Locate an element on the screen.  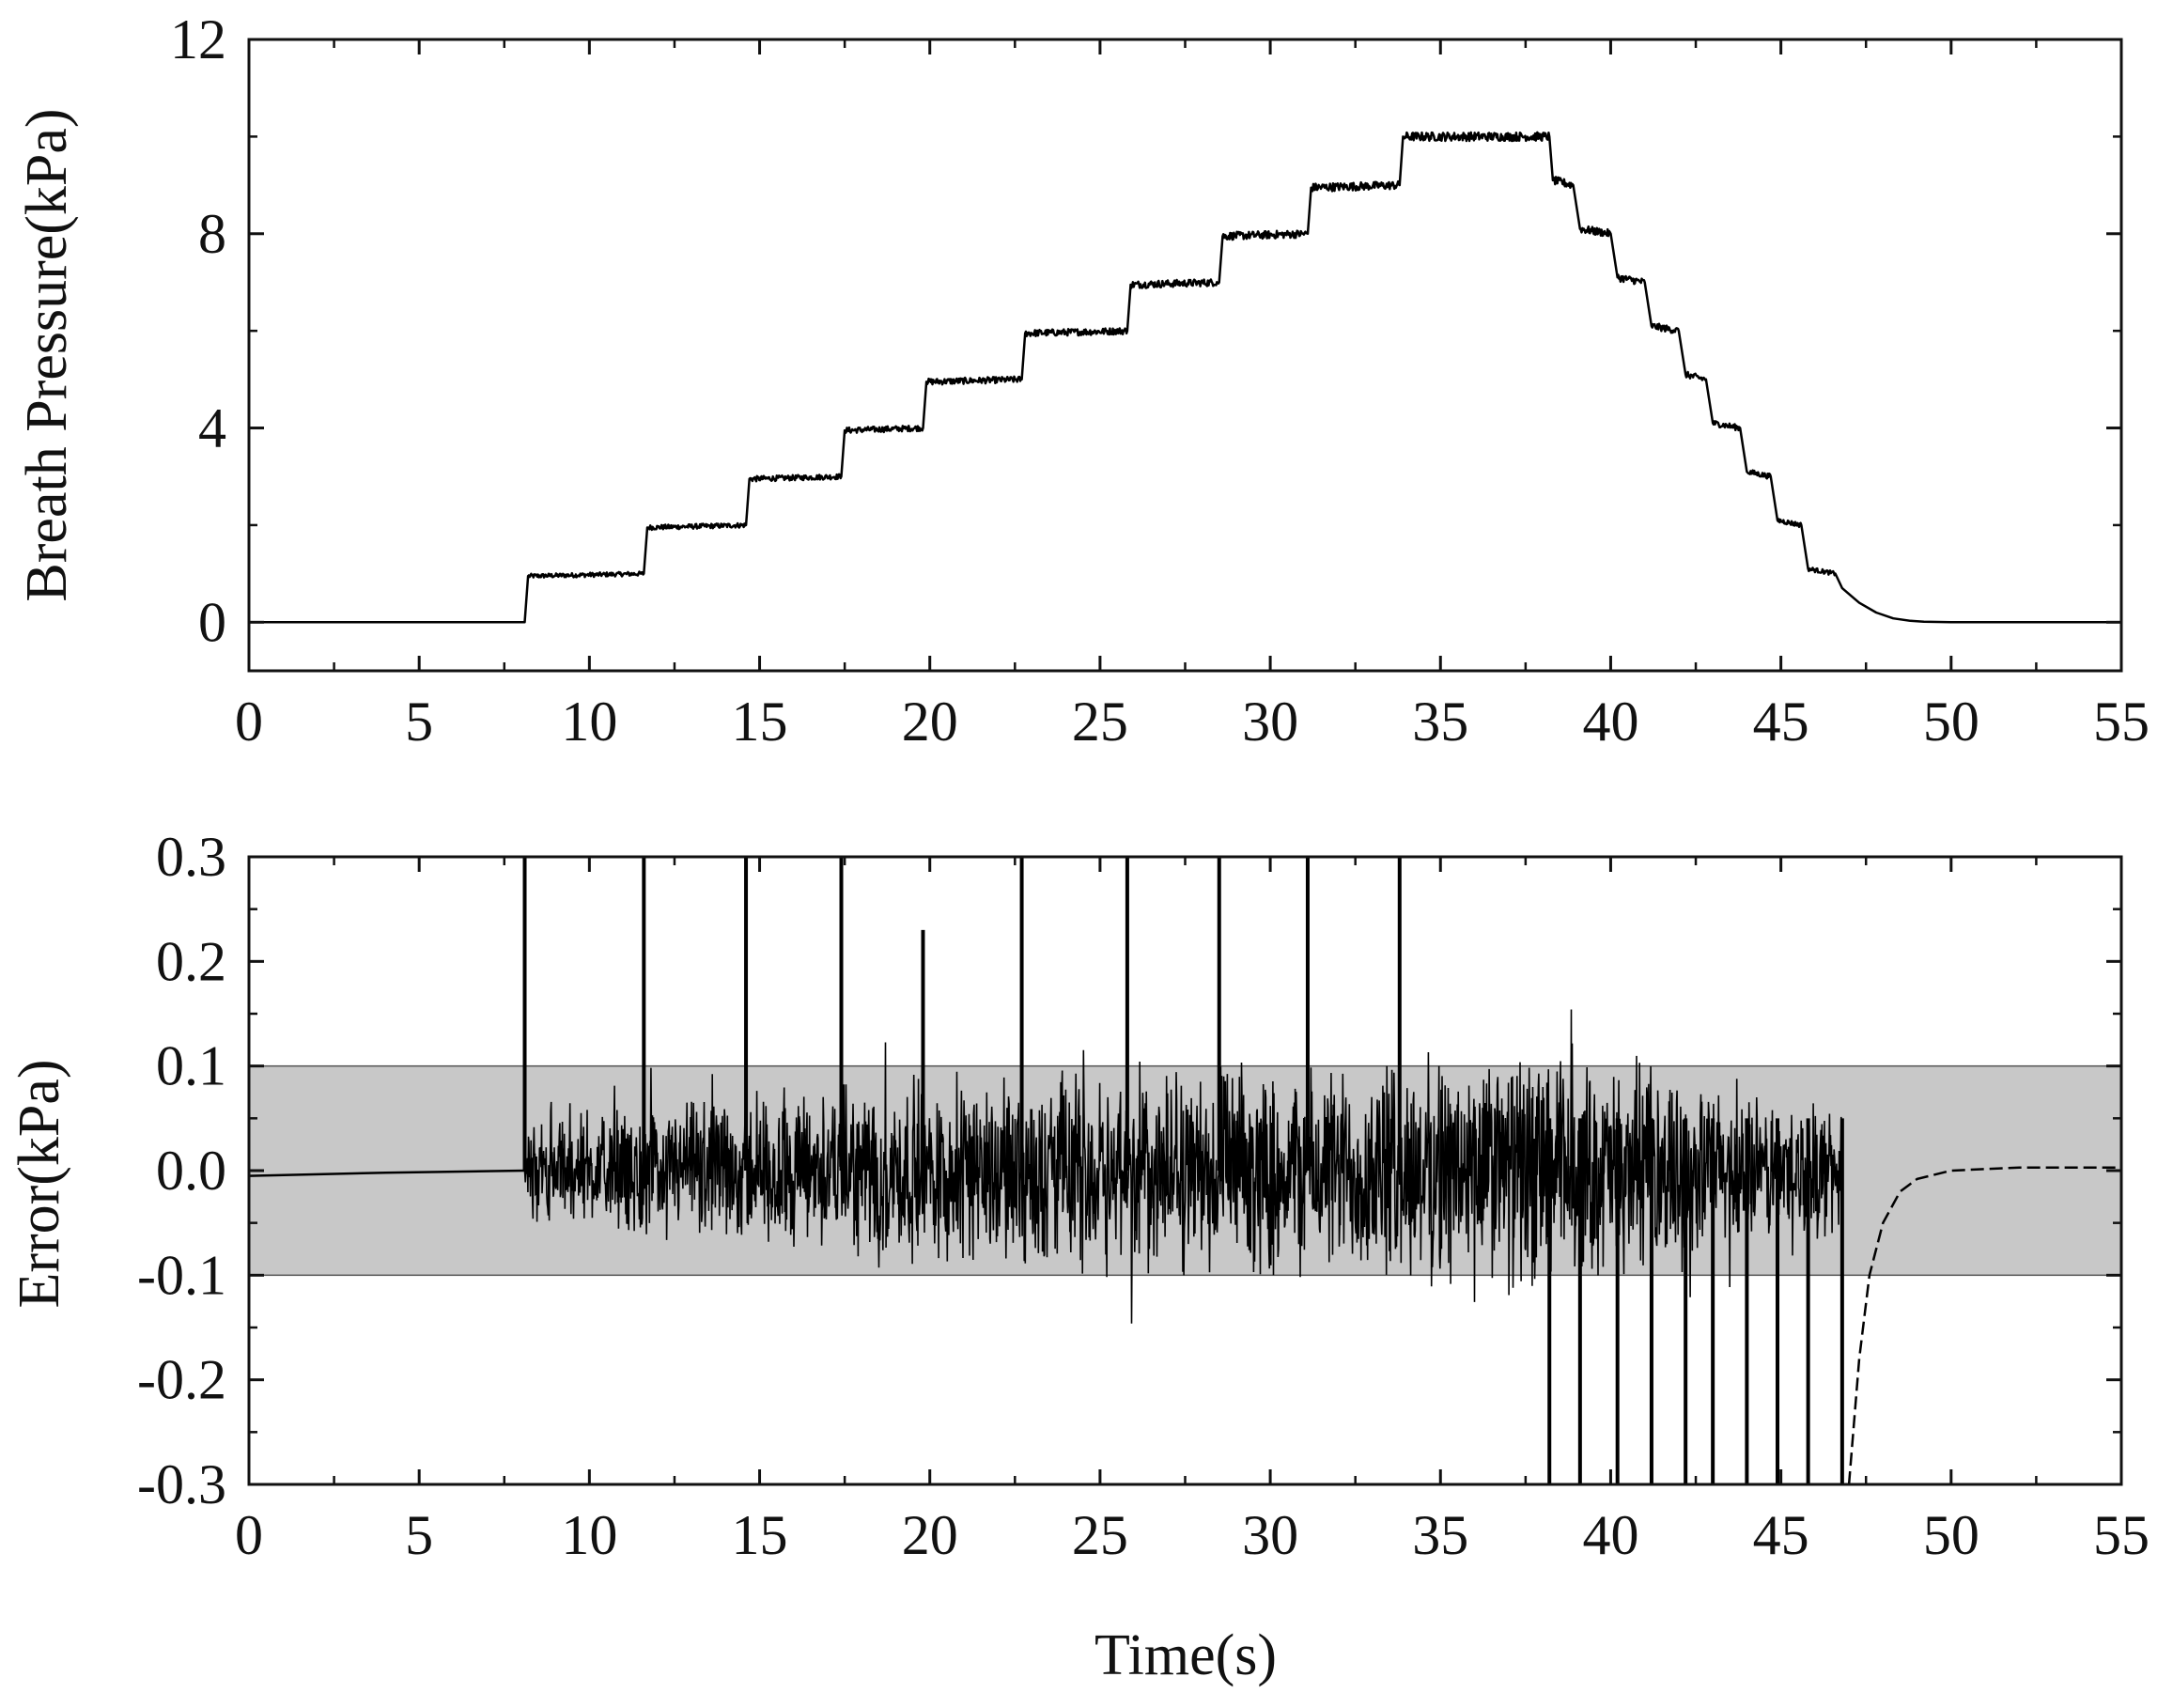
error-x-tick-label: 55 is located at coordinates (2121, 1535).